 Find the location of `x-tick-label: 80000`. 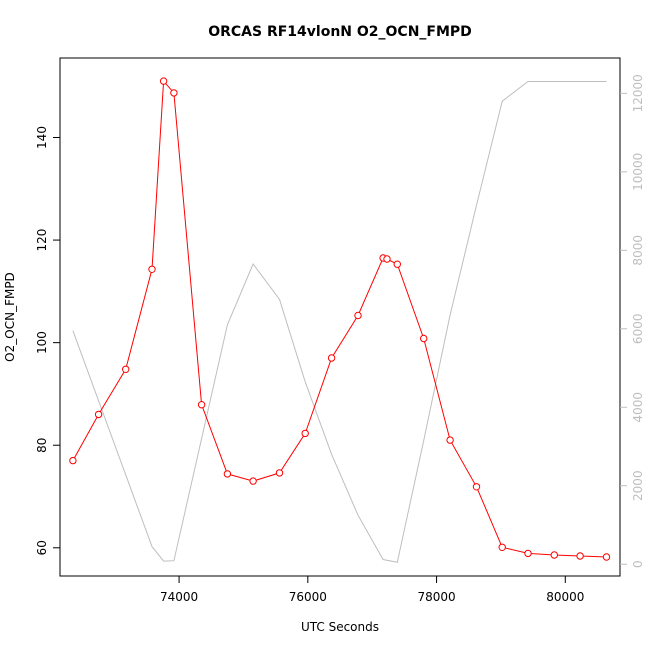

x-tick-label: 80000 is located at coordinates (565, 597).